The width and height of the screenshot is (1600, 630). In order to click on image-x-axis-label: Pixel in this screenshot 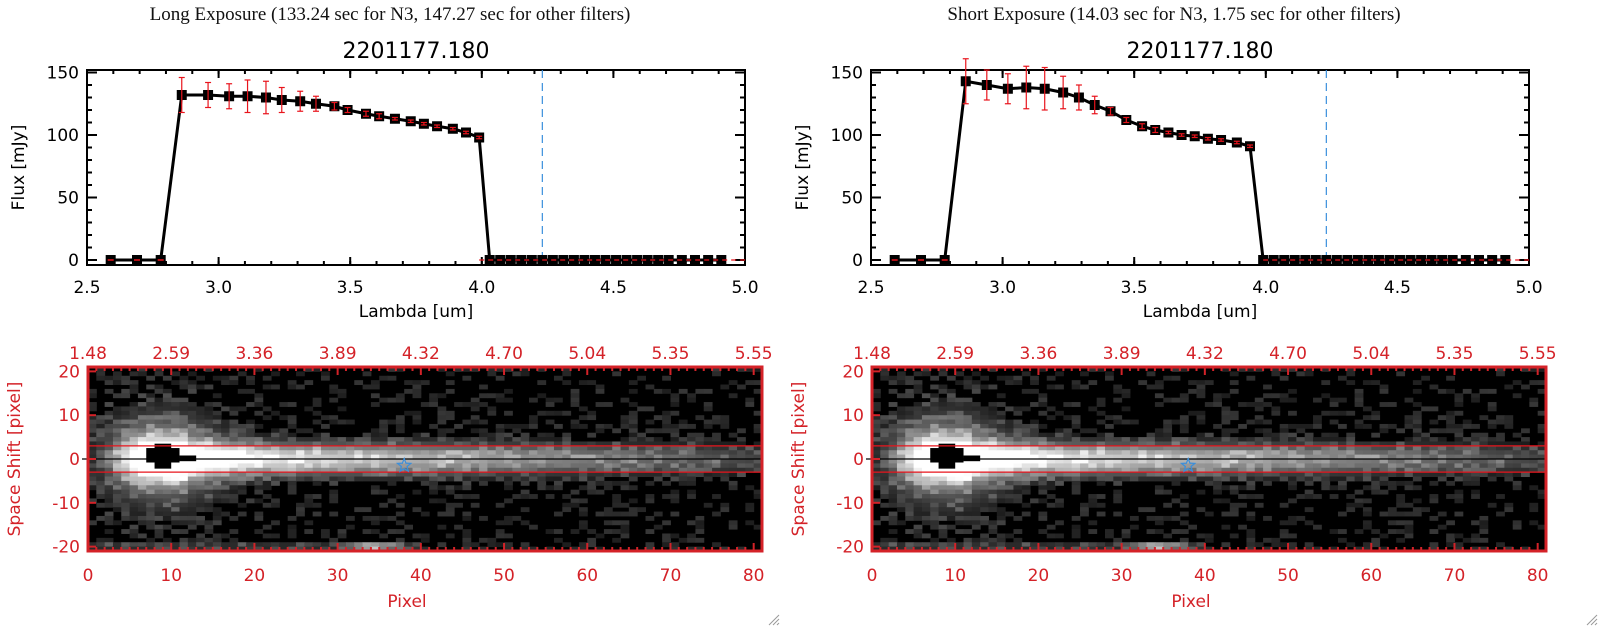, I will do `click(406, 602)`.